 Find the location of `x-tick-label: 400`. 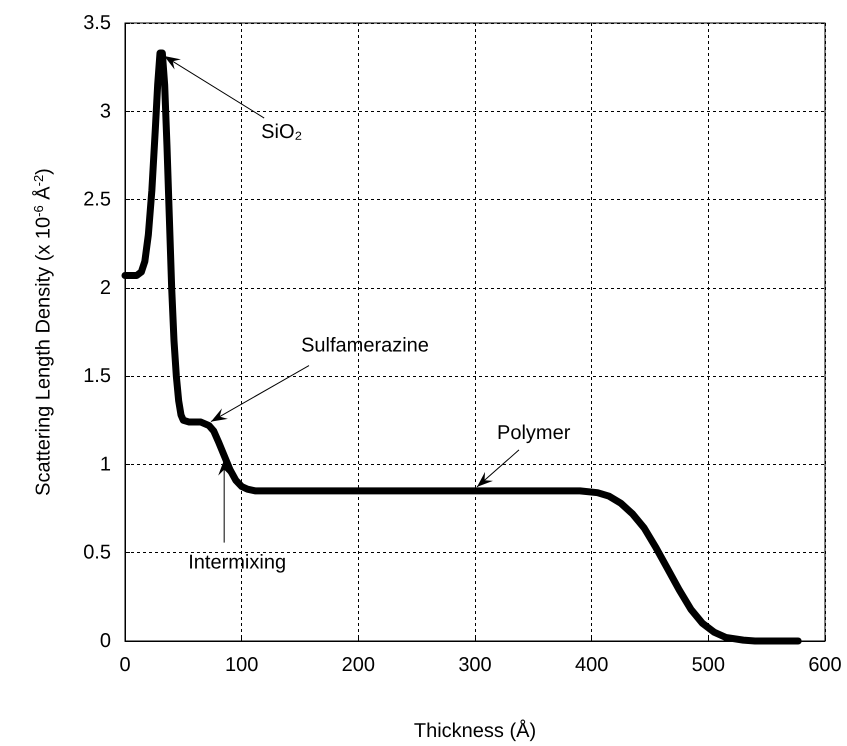

x-tick-label: 400 is located at coordinates (591, 665).